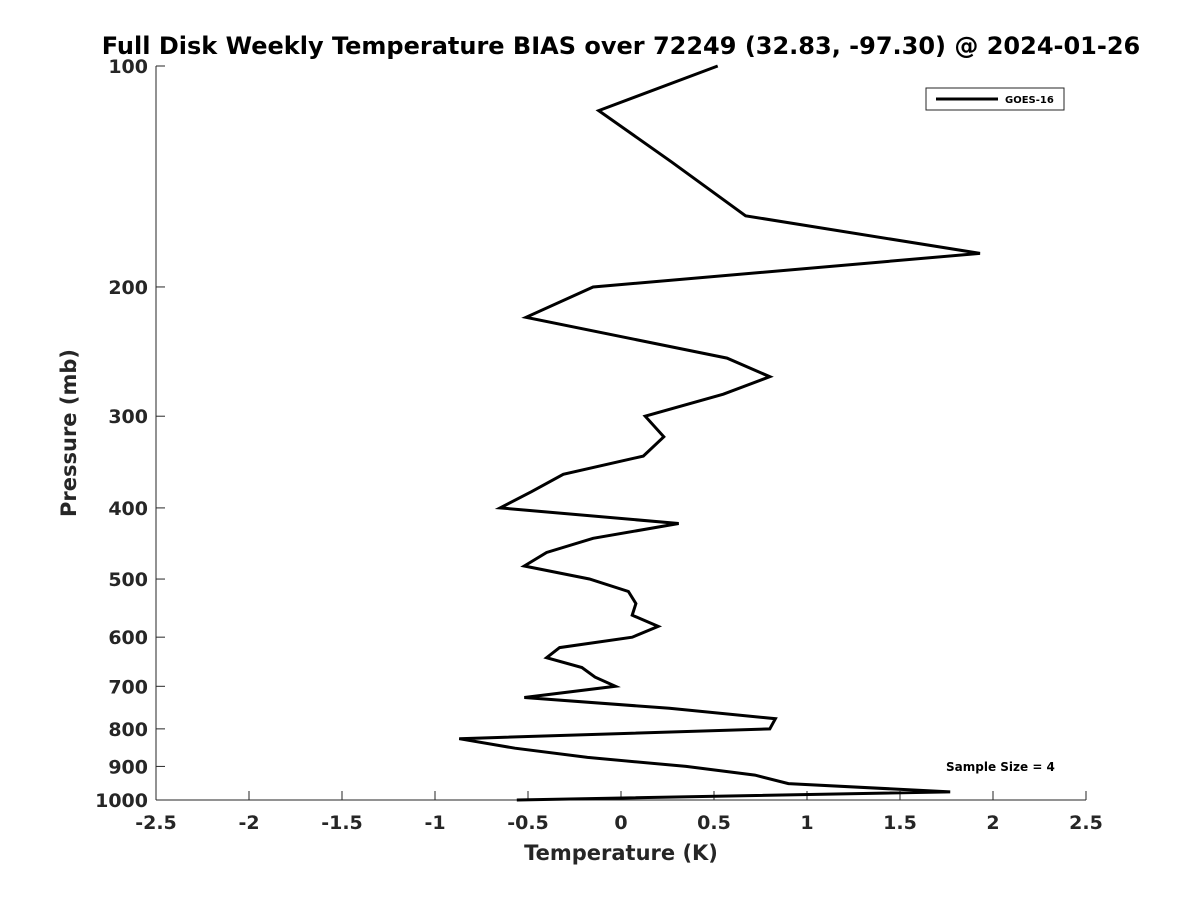 The image size is (1200, 900). What do you see at coordinates (620, 823) in the screenshot?
I see `x-tick-label: 0` at bounding box center [620, 823].